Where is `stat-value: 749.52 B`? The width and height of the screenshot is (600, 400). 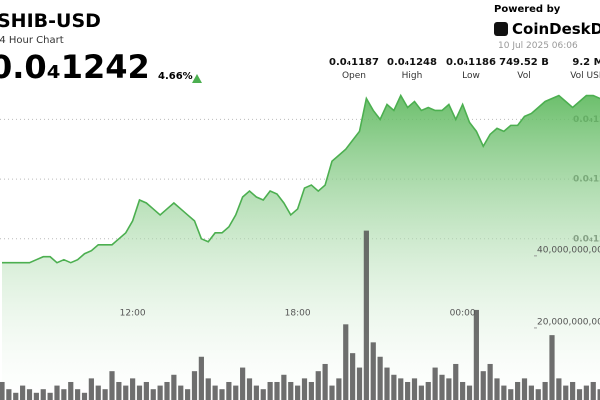 stat-value: 749.52 B is located at coordinates (524, 62).